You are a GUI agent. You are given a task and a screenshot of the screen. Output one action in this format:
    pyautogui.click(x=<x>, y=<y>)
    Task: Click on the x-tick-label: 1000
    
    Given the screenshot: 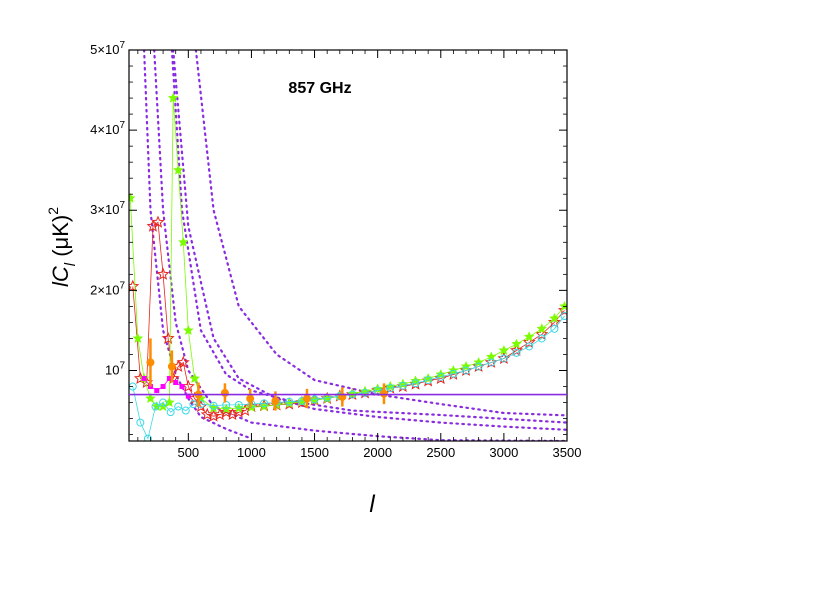 What is the action you would take?
    pyautogui.click(x=251, y=452)
    